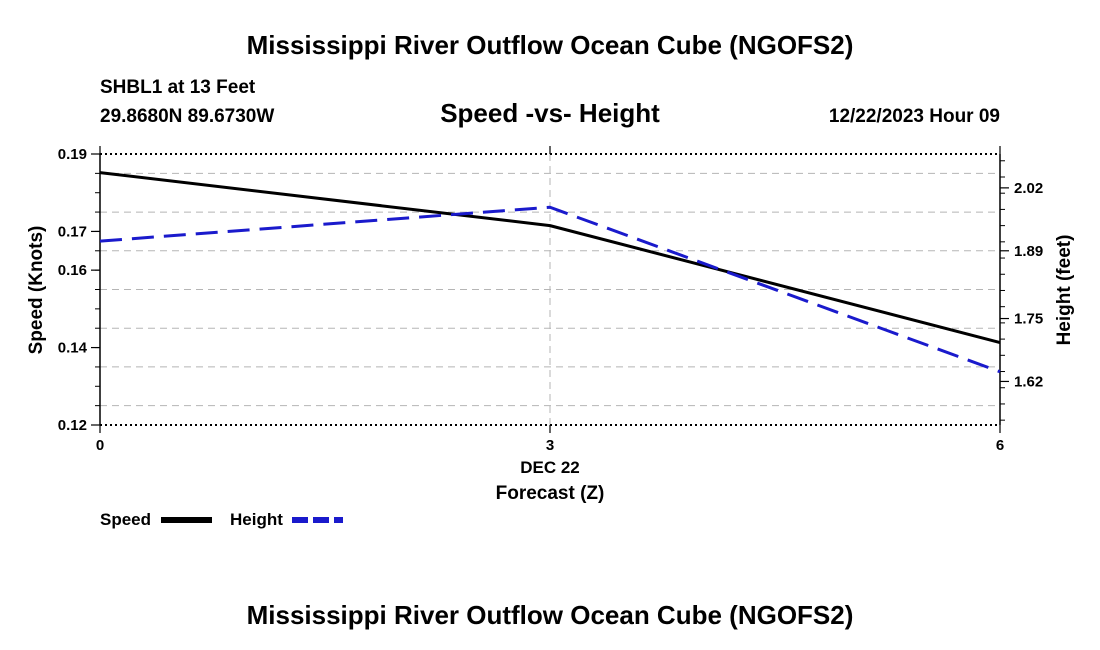 This screenshot has height=650, width=1100. I want to click on y-left-tick-label-1: 0.17, so click(72, 231).